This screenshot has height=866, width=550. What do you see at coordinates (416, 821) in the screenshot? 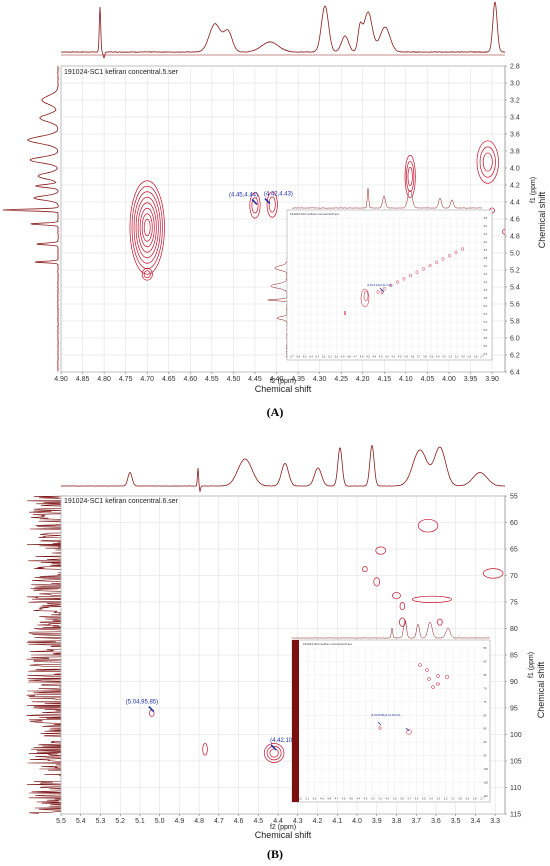
I see `x-tick-label: 3.7` at bounding box center [416, 821].